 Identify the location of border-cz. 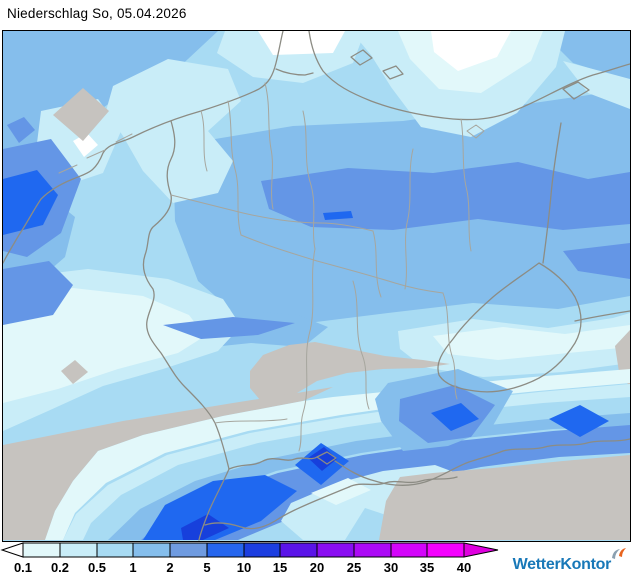
(509, 327).